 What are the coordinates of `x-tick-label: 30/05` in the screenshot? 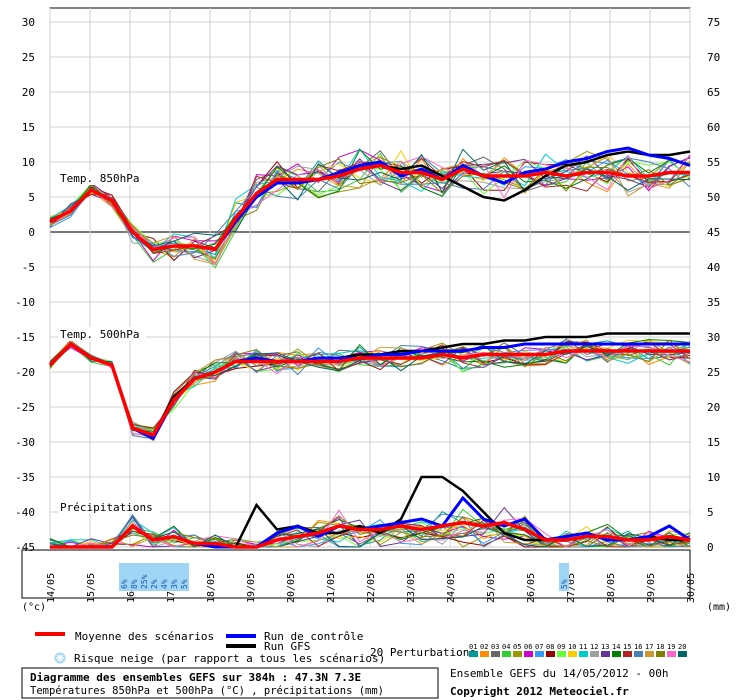 It's located at (691, 588).